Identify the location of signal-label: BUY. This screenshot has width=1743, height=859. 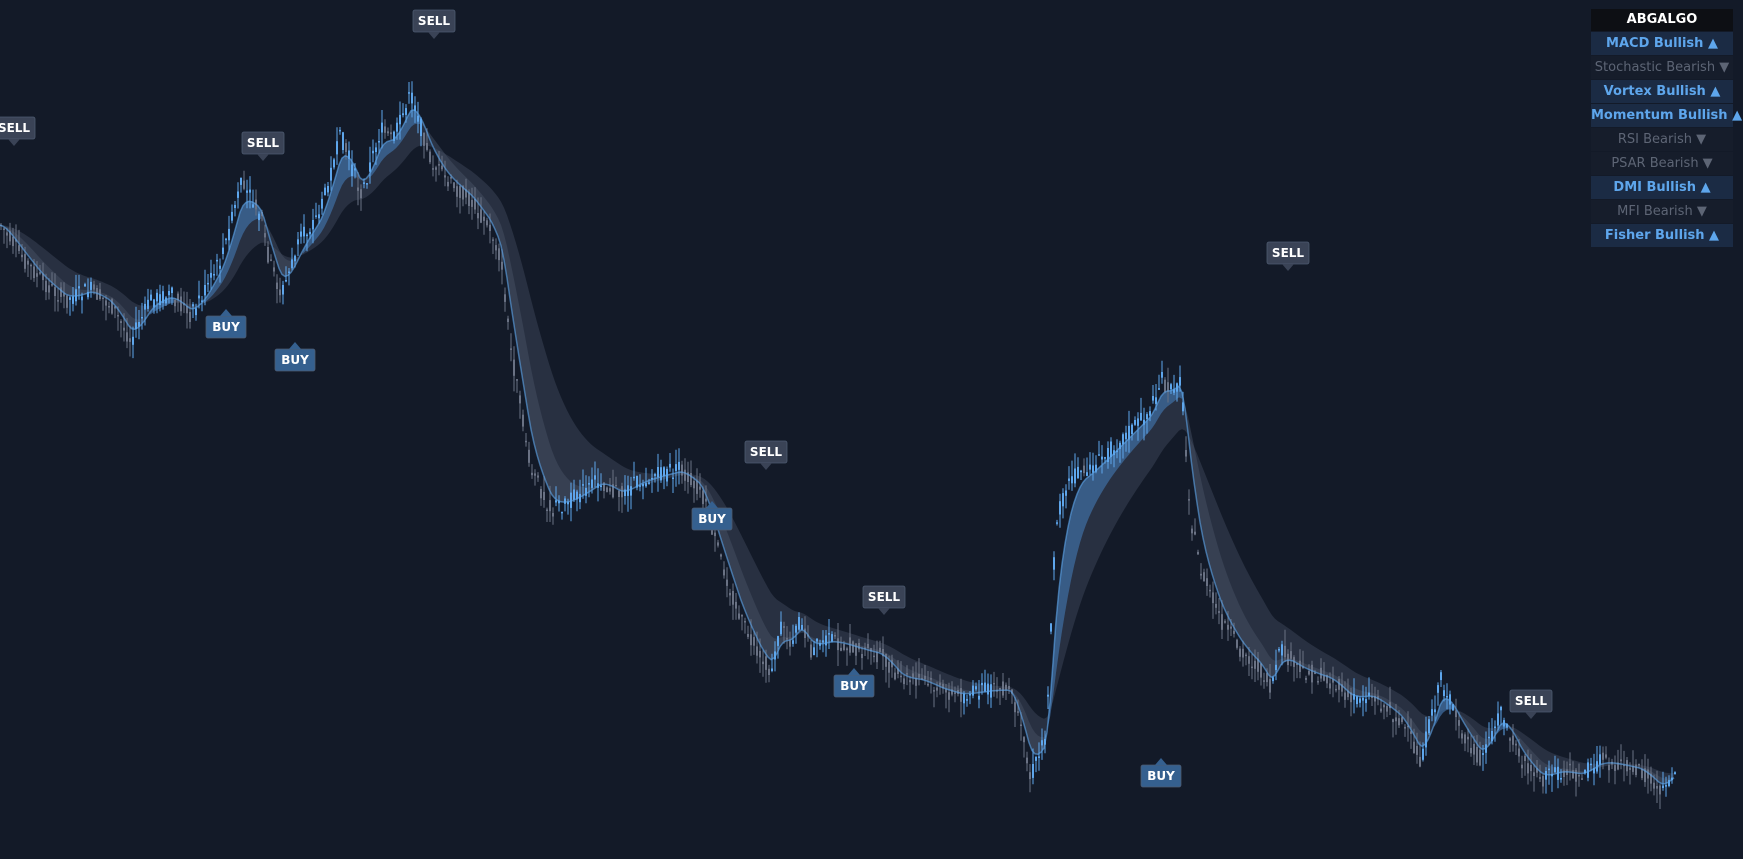
(854, 686).